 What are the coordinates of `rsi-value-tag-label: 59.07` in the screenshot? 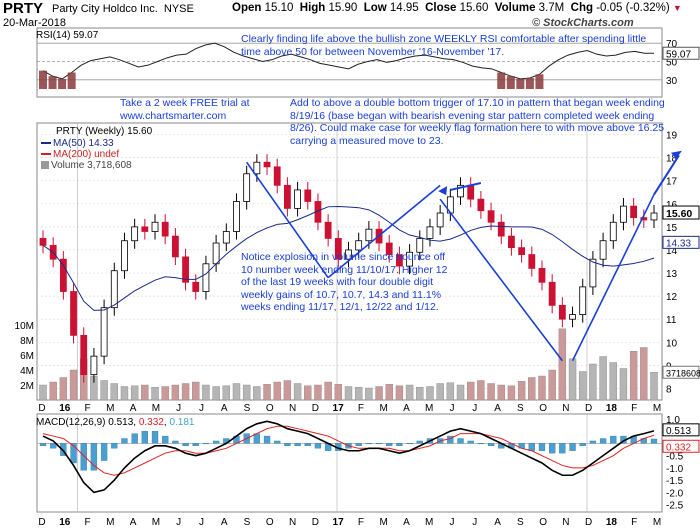 It's located at (678, 54).